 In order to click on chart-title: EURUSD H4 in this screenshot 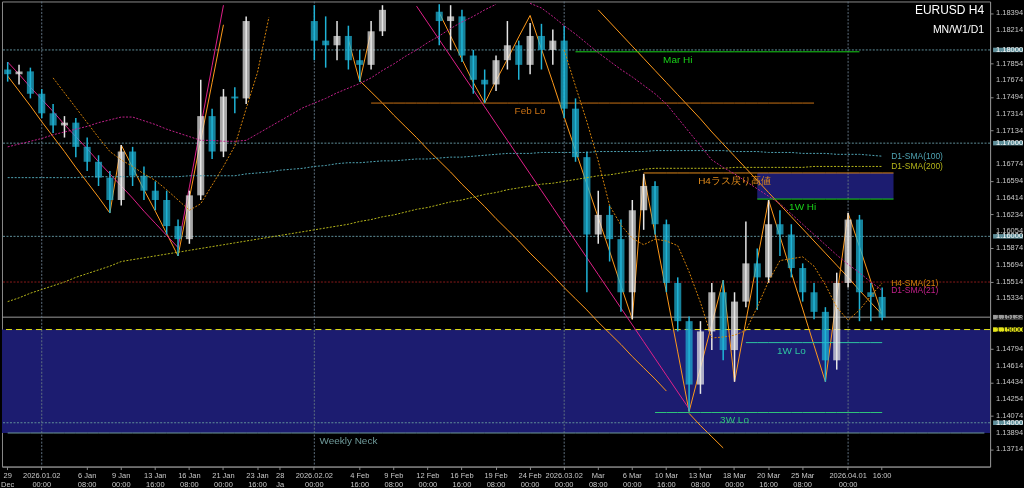, I will do `click(949, 10)`.